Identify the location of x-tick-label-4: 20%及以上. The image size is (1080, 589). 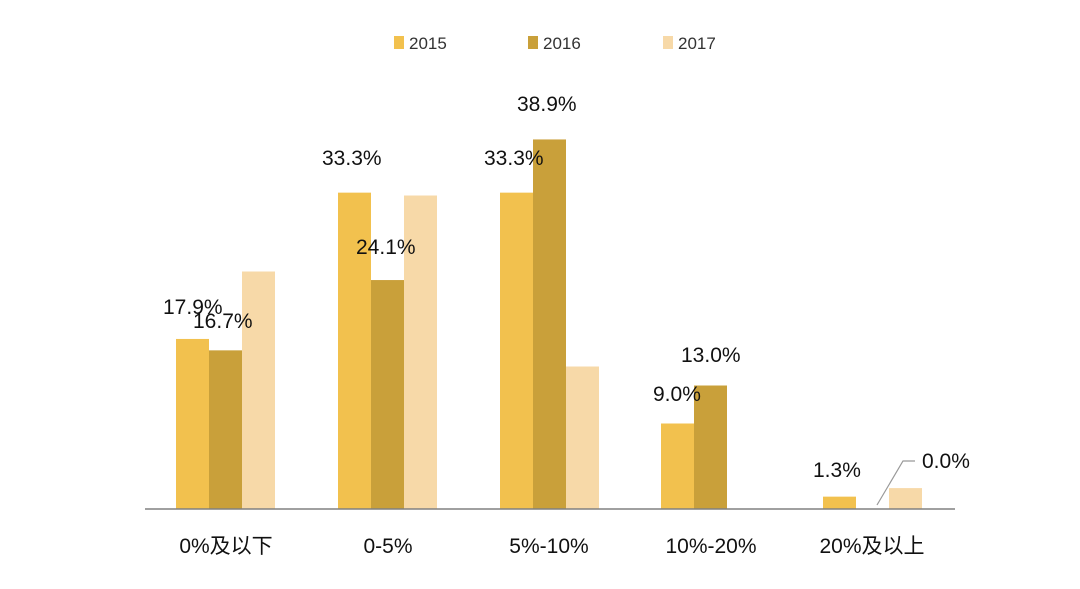
(871, 546).